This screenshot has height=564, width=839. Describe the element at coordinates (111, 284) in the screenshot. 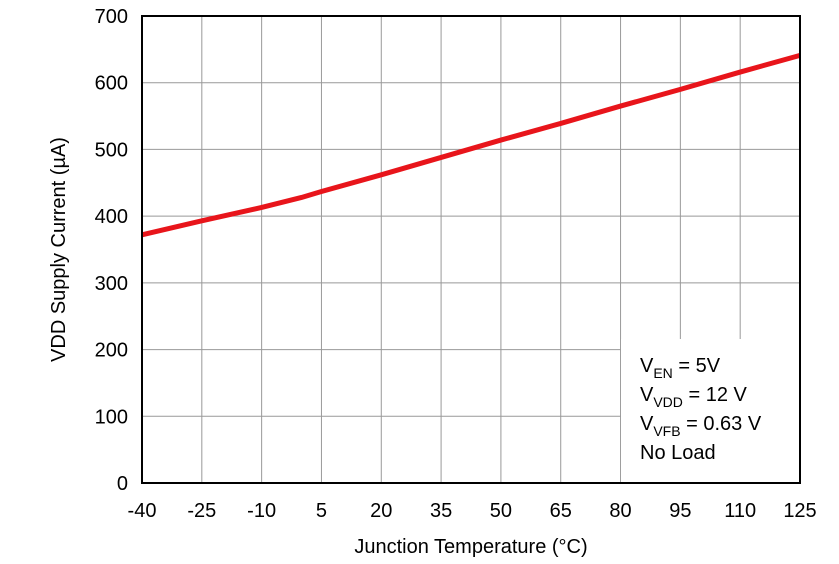

I see `y-tick-label: 300` at that location.